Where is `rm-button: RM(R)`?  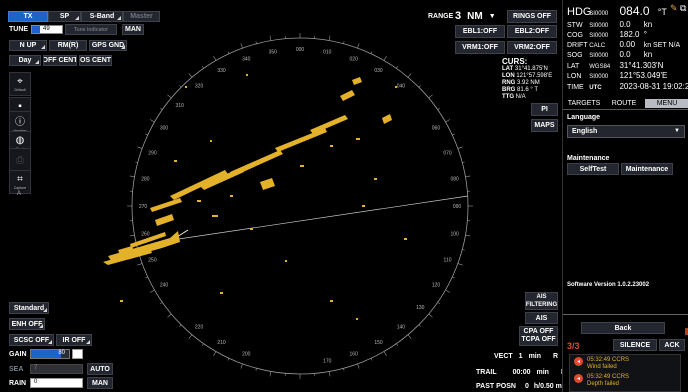 rm-button: RM(R) is located at coordinates (68, 45).